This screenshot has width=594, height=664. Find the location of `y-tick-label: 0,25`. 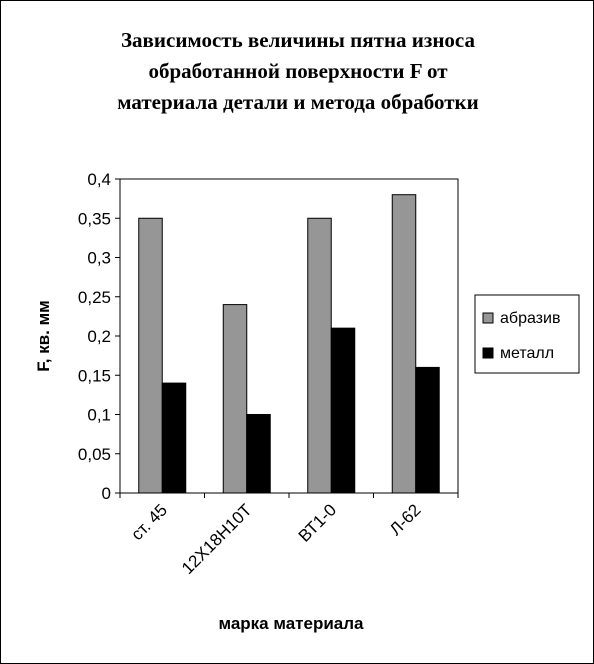

y-tick-label: 0,25 is located at coordinates (94, 297).